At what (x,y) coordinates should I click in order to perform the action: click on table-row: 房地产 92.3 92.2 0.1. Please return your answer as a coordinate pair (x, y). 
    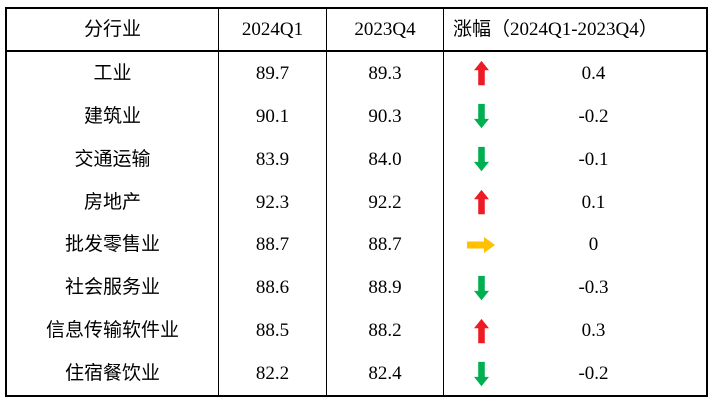
    Looking at the image, I should click on (356, 202).